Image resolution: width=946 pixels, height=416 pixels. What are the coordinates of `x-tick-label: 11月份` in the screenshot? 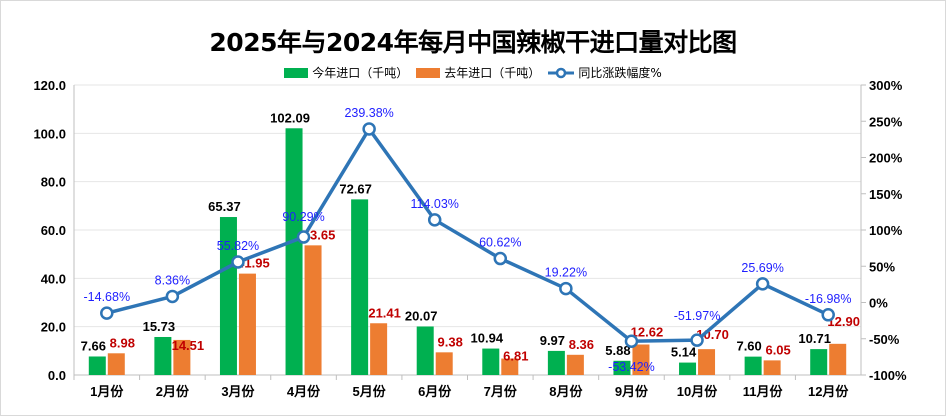 It's located at (763, 391).